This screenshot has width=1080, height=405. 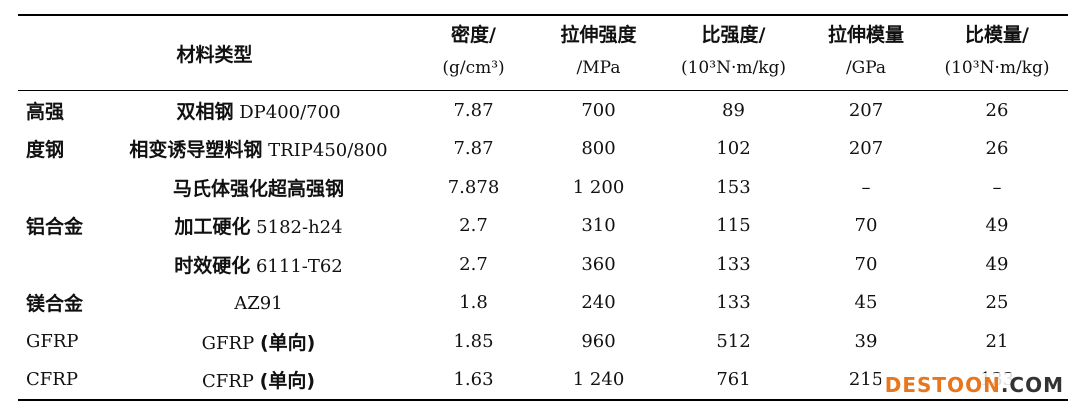 What do you see at coordinates (45, 111) in the screenshot?
I see `category-hss-line1: 高强` at bounding box center [45, 111].